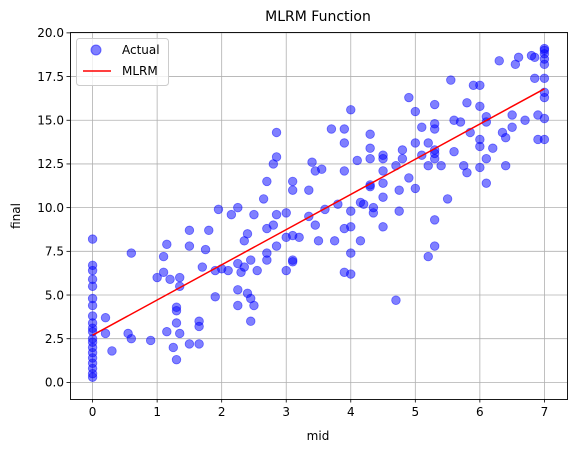 The height and width of the screenshot is (453, 576). Describe the element at coordinates (157, 412) in the screenshot. I see `x-tick-label: 1` at that location.